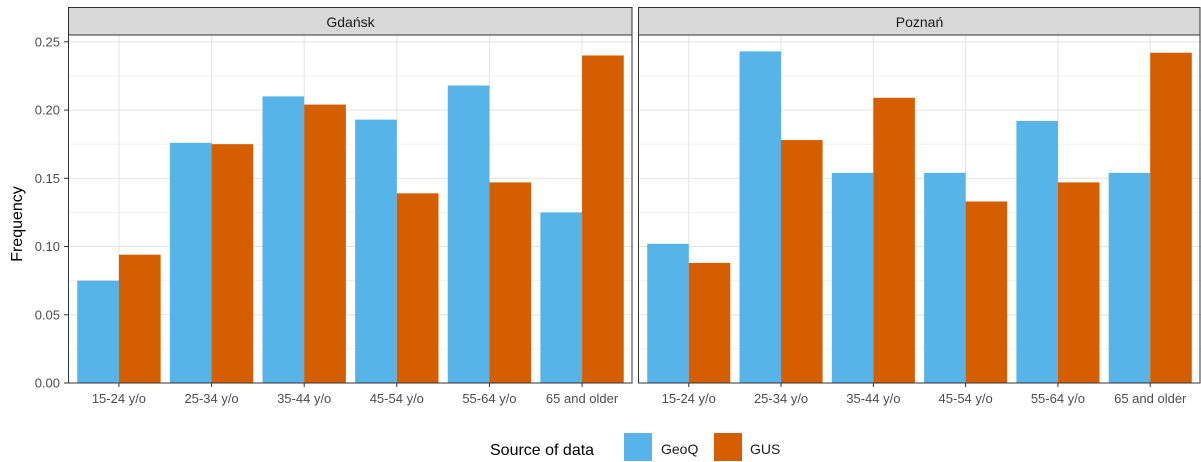  What do you see at coordinates (638, 447) in the screenshot?
I see `legend-swatch-geoq` at bounding box center [638, 447].